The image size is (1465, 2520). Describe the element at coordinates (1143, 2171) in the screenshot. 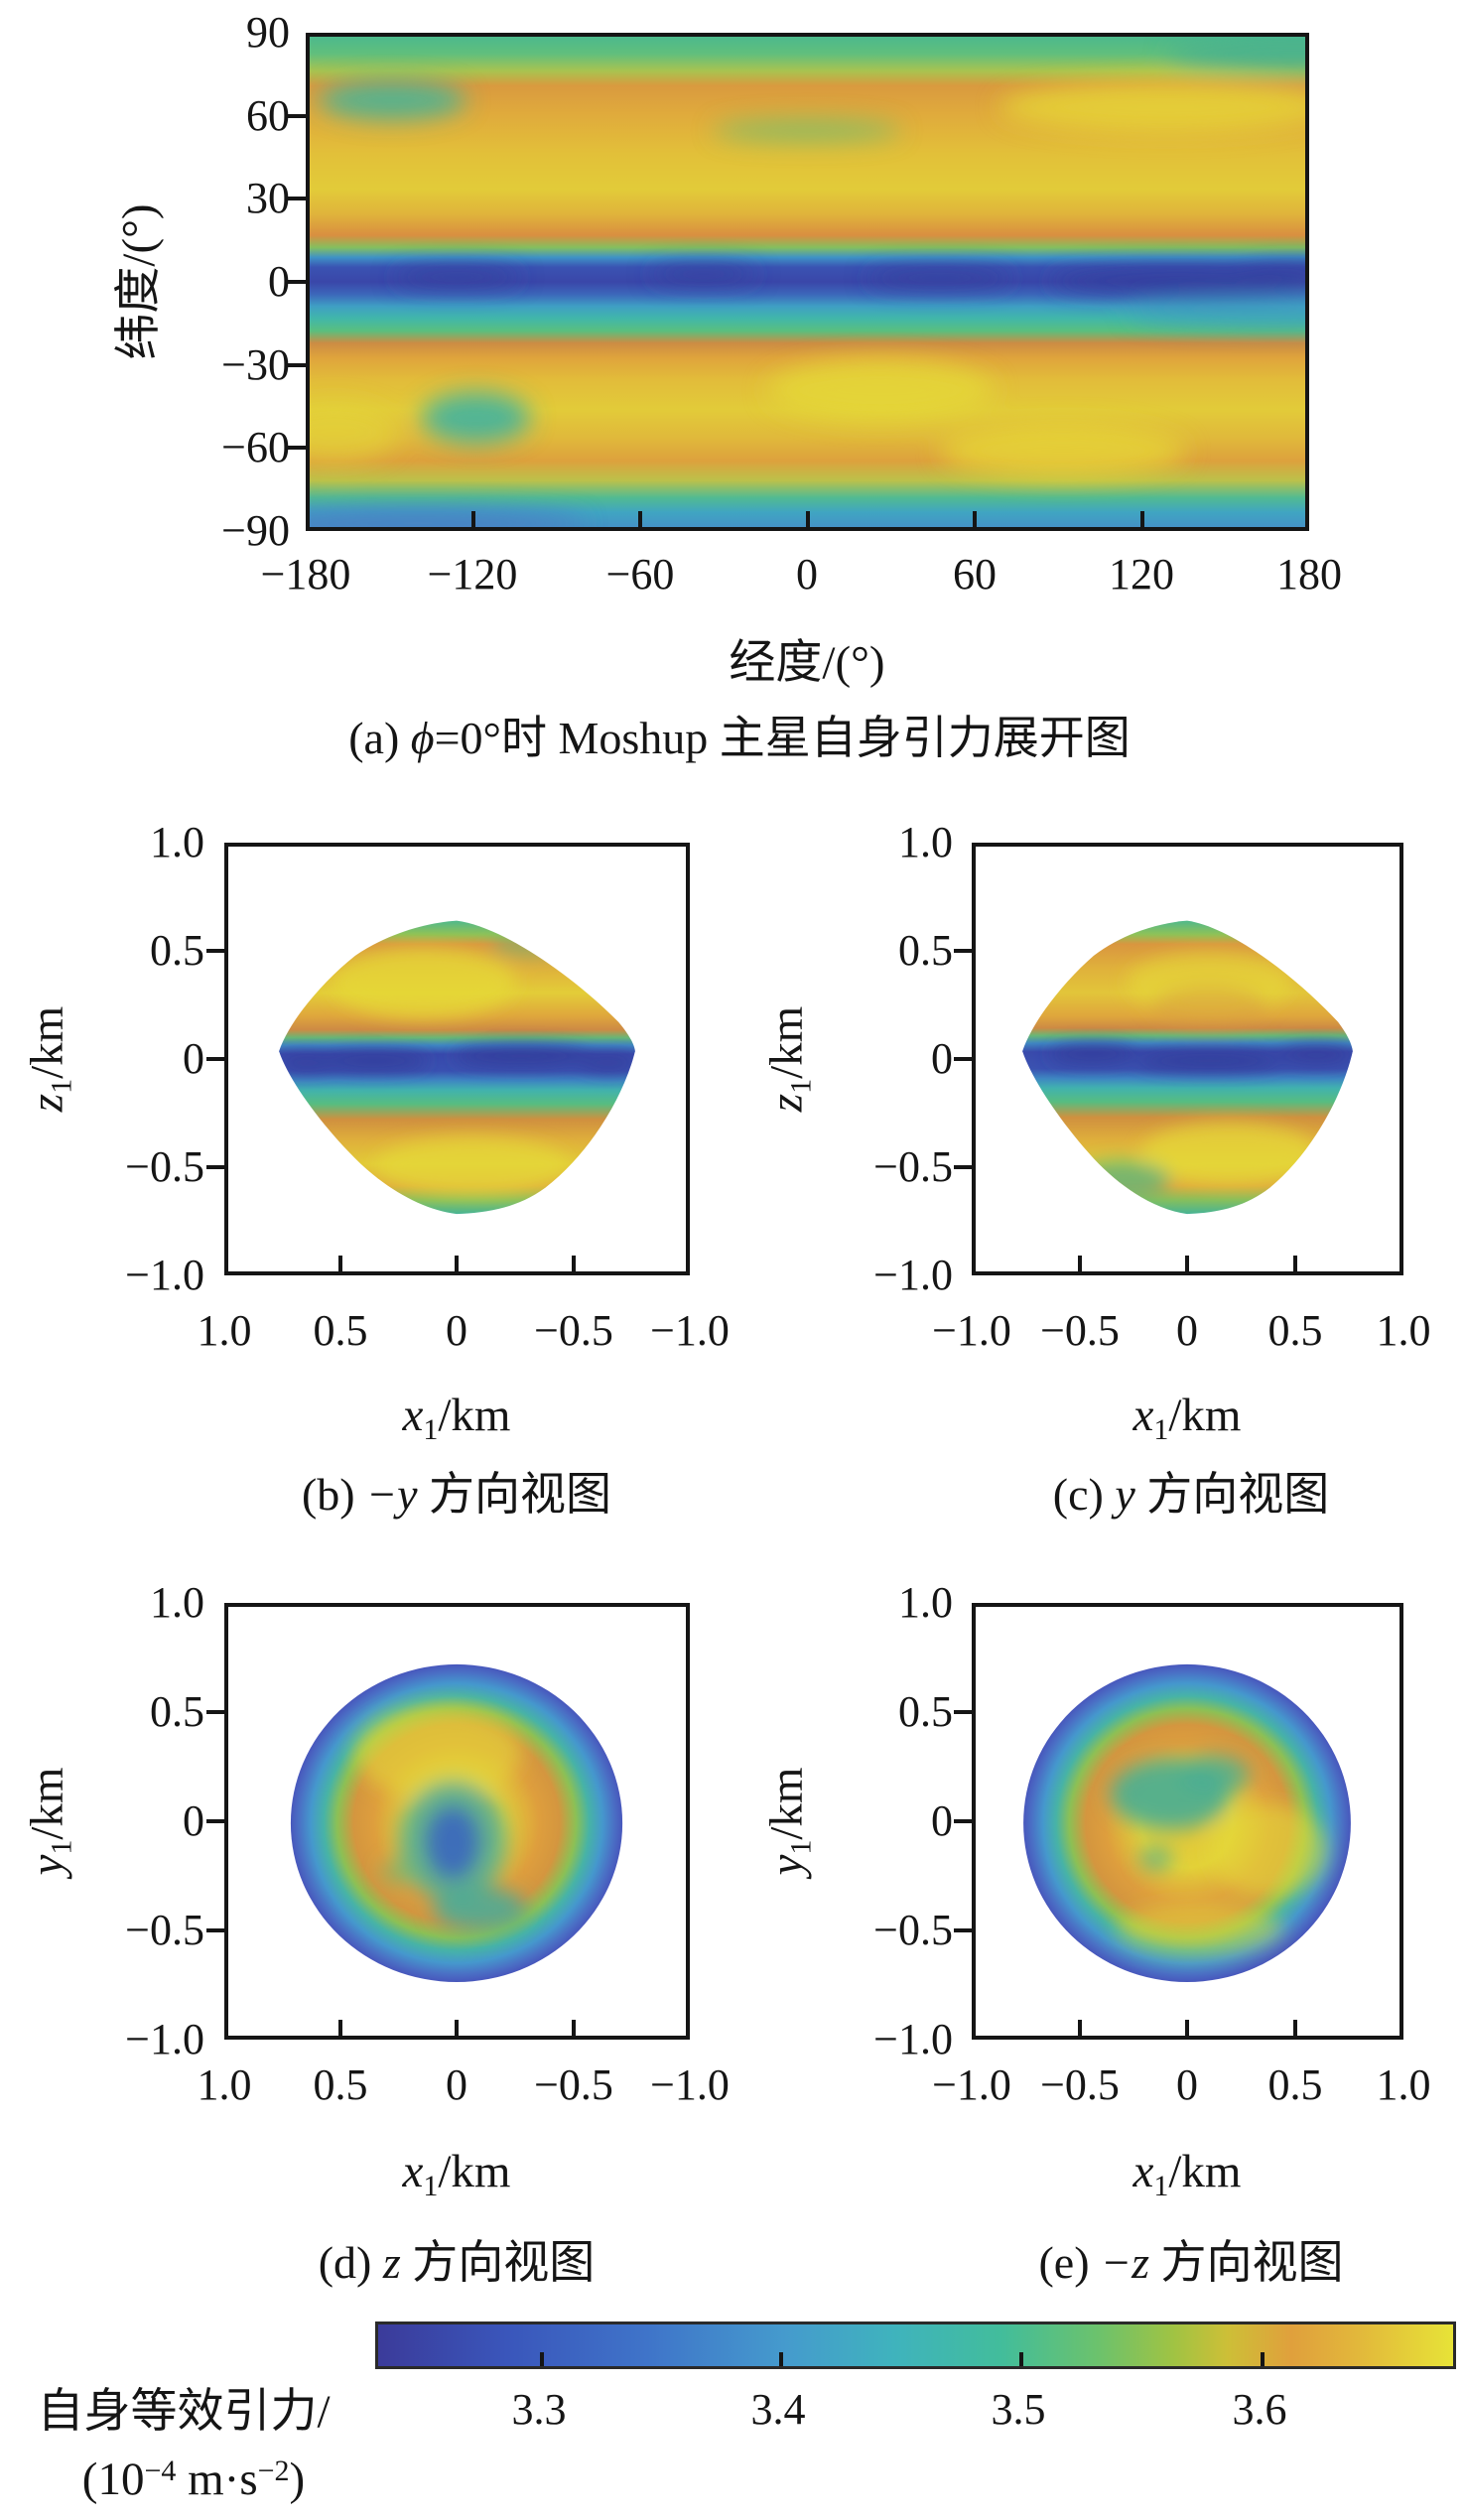

I see `xlabel-variable: x` at that location.